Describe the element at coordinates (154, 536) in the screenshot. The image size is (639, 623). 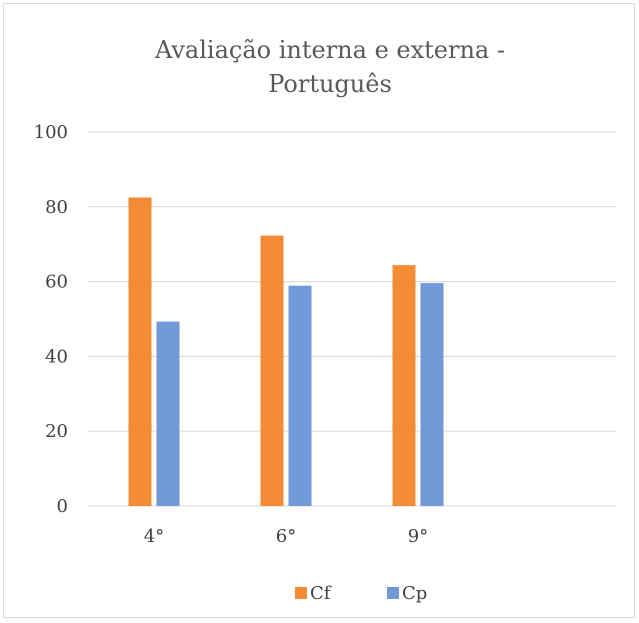
I see `x-tick-label: 4°` at that location.